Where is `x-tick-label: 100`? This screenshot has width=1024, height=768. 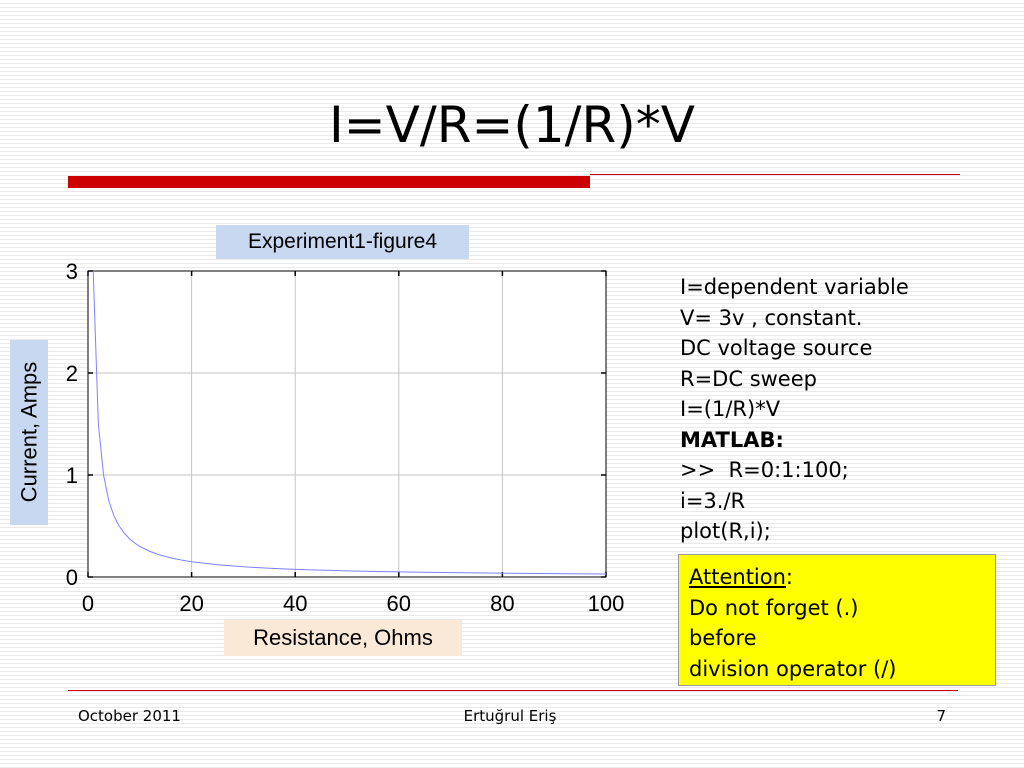
x-tick-label: 100 is located at coordinates (606, 603).